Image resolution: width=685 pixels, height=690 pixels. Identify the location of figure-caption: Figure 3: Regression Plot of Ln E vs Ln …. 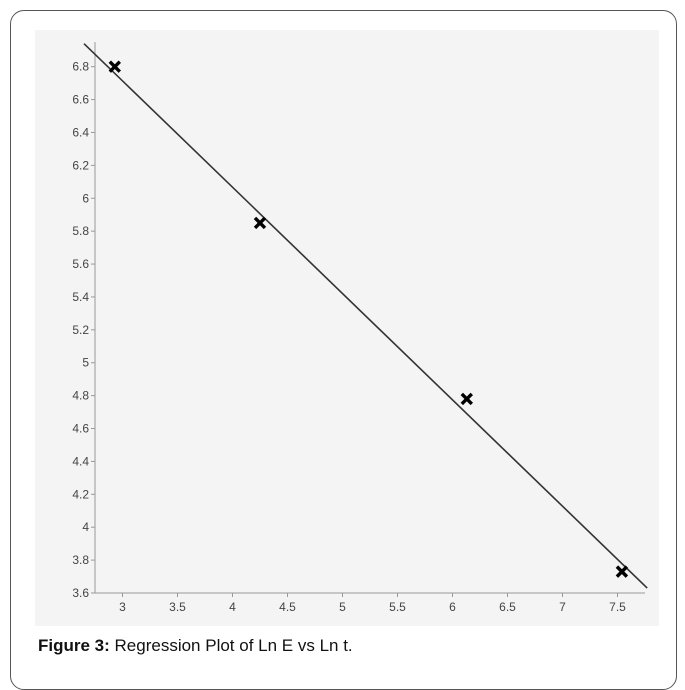
(195, 646).